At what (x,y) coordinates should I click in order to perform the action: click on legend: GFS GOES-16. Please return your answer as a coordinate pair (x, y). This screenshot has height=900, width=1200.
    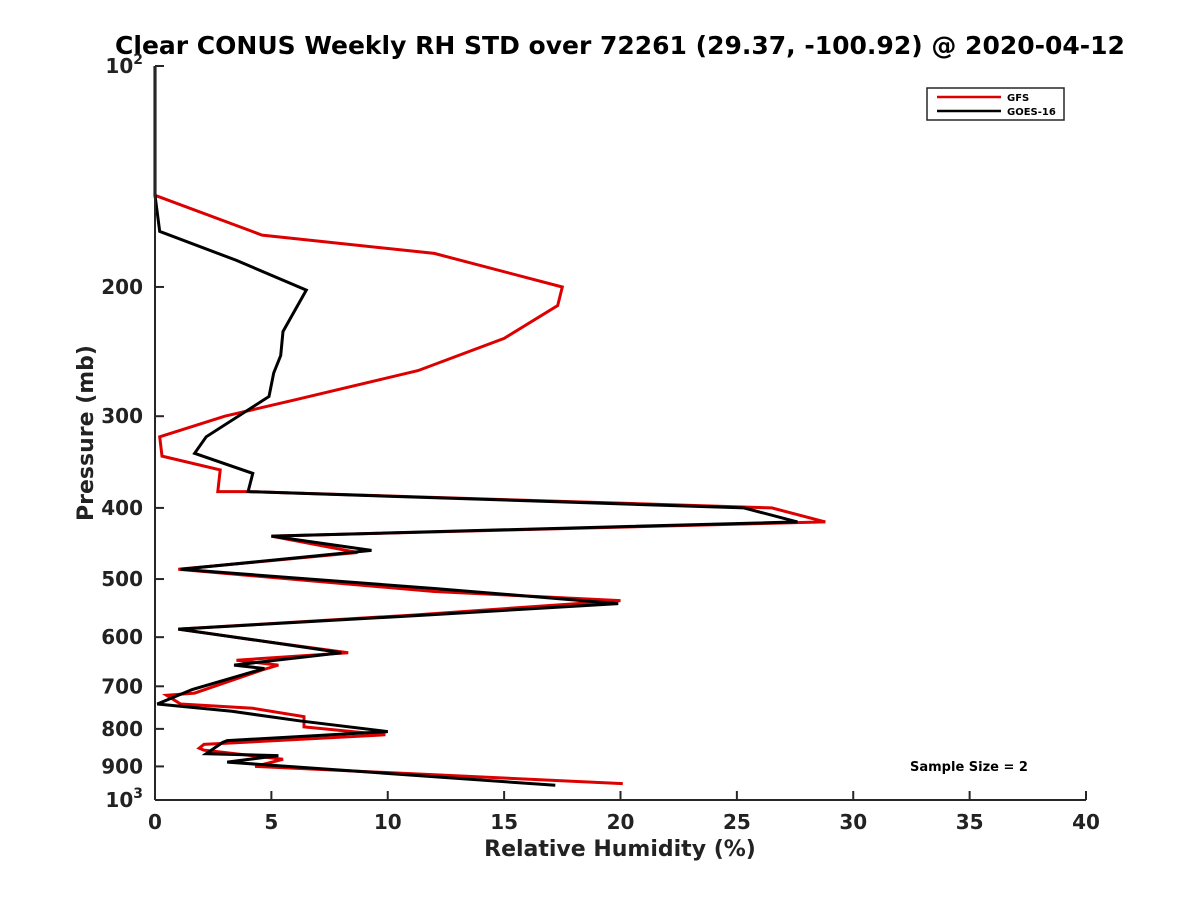
    Looking at the image, I should click on (995, 104).